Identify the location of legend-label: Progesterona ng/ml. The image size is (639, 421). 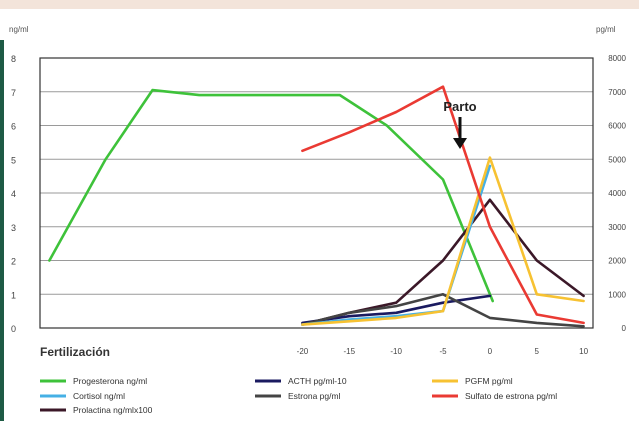
(110, 381).